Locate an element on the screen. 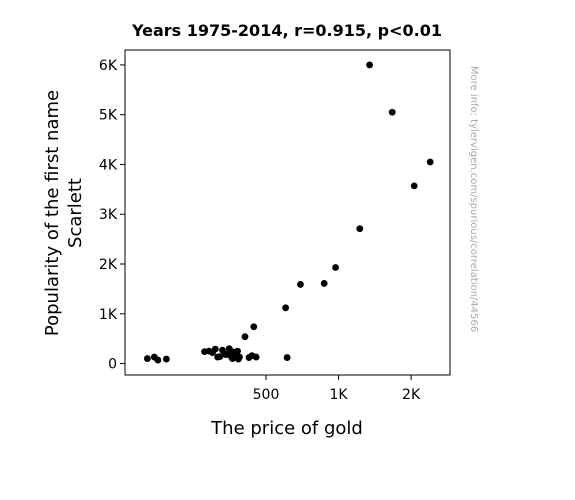 The height and width of the screenshot is (500, 575). y-axis-label-line-2: Scarlett is located at coordinates (75, 213).